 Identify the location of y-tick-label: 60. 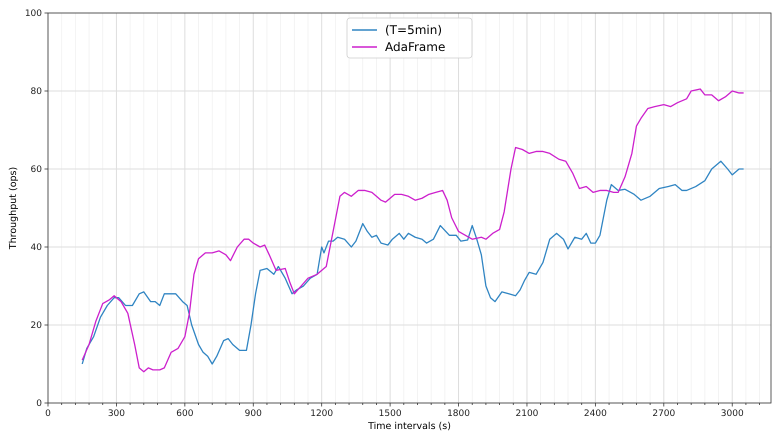
(36, 170).